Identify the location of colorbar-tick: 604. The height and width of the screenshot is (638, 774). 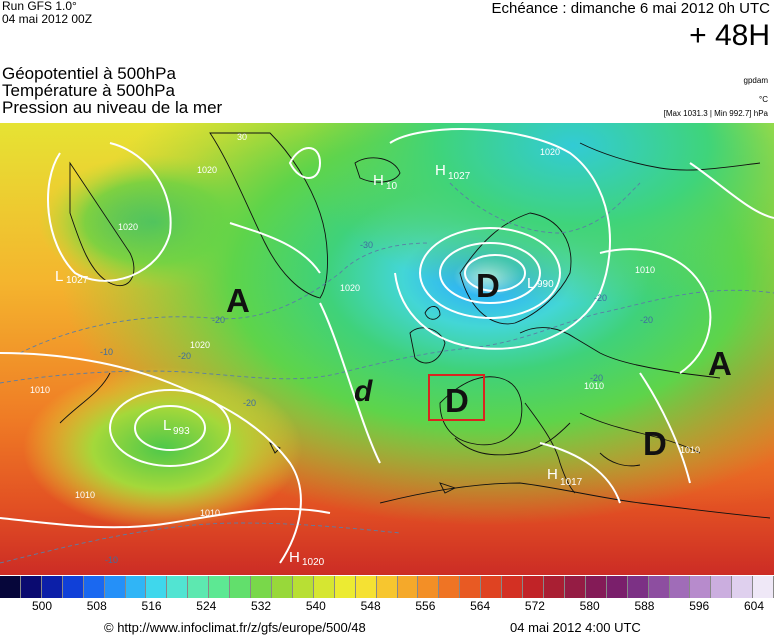
(754, 606).